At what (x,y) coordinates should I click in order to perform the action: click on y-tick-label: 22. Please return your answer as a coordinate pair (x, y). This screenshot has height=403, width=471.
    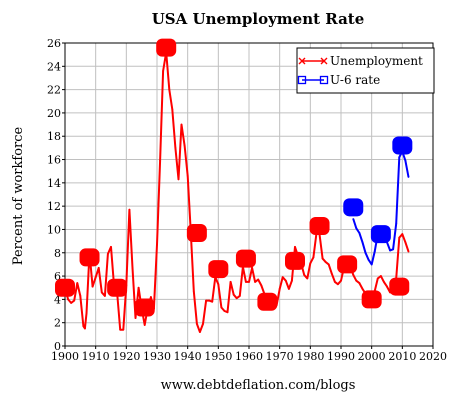
    Looking at the image, I should click on (54, 90).